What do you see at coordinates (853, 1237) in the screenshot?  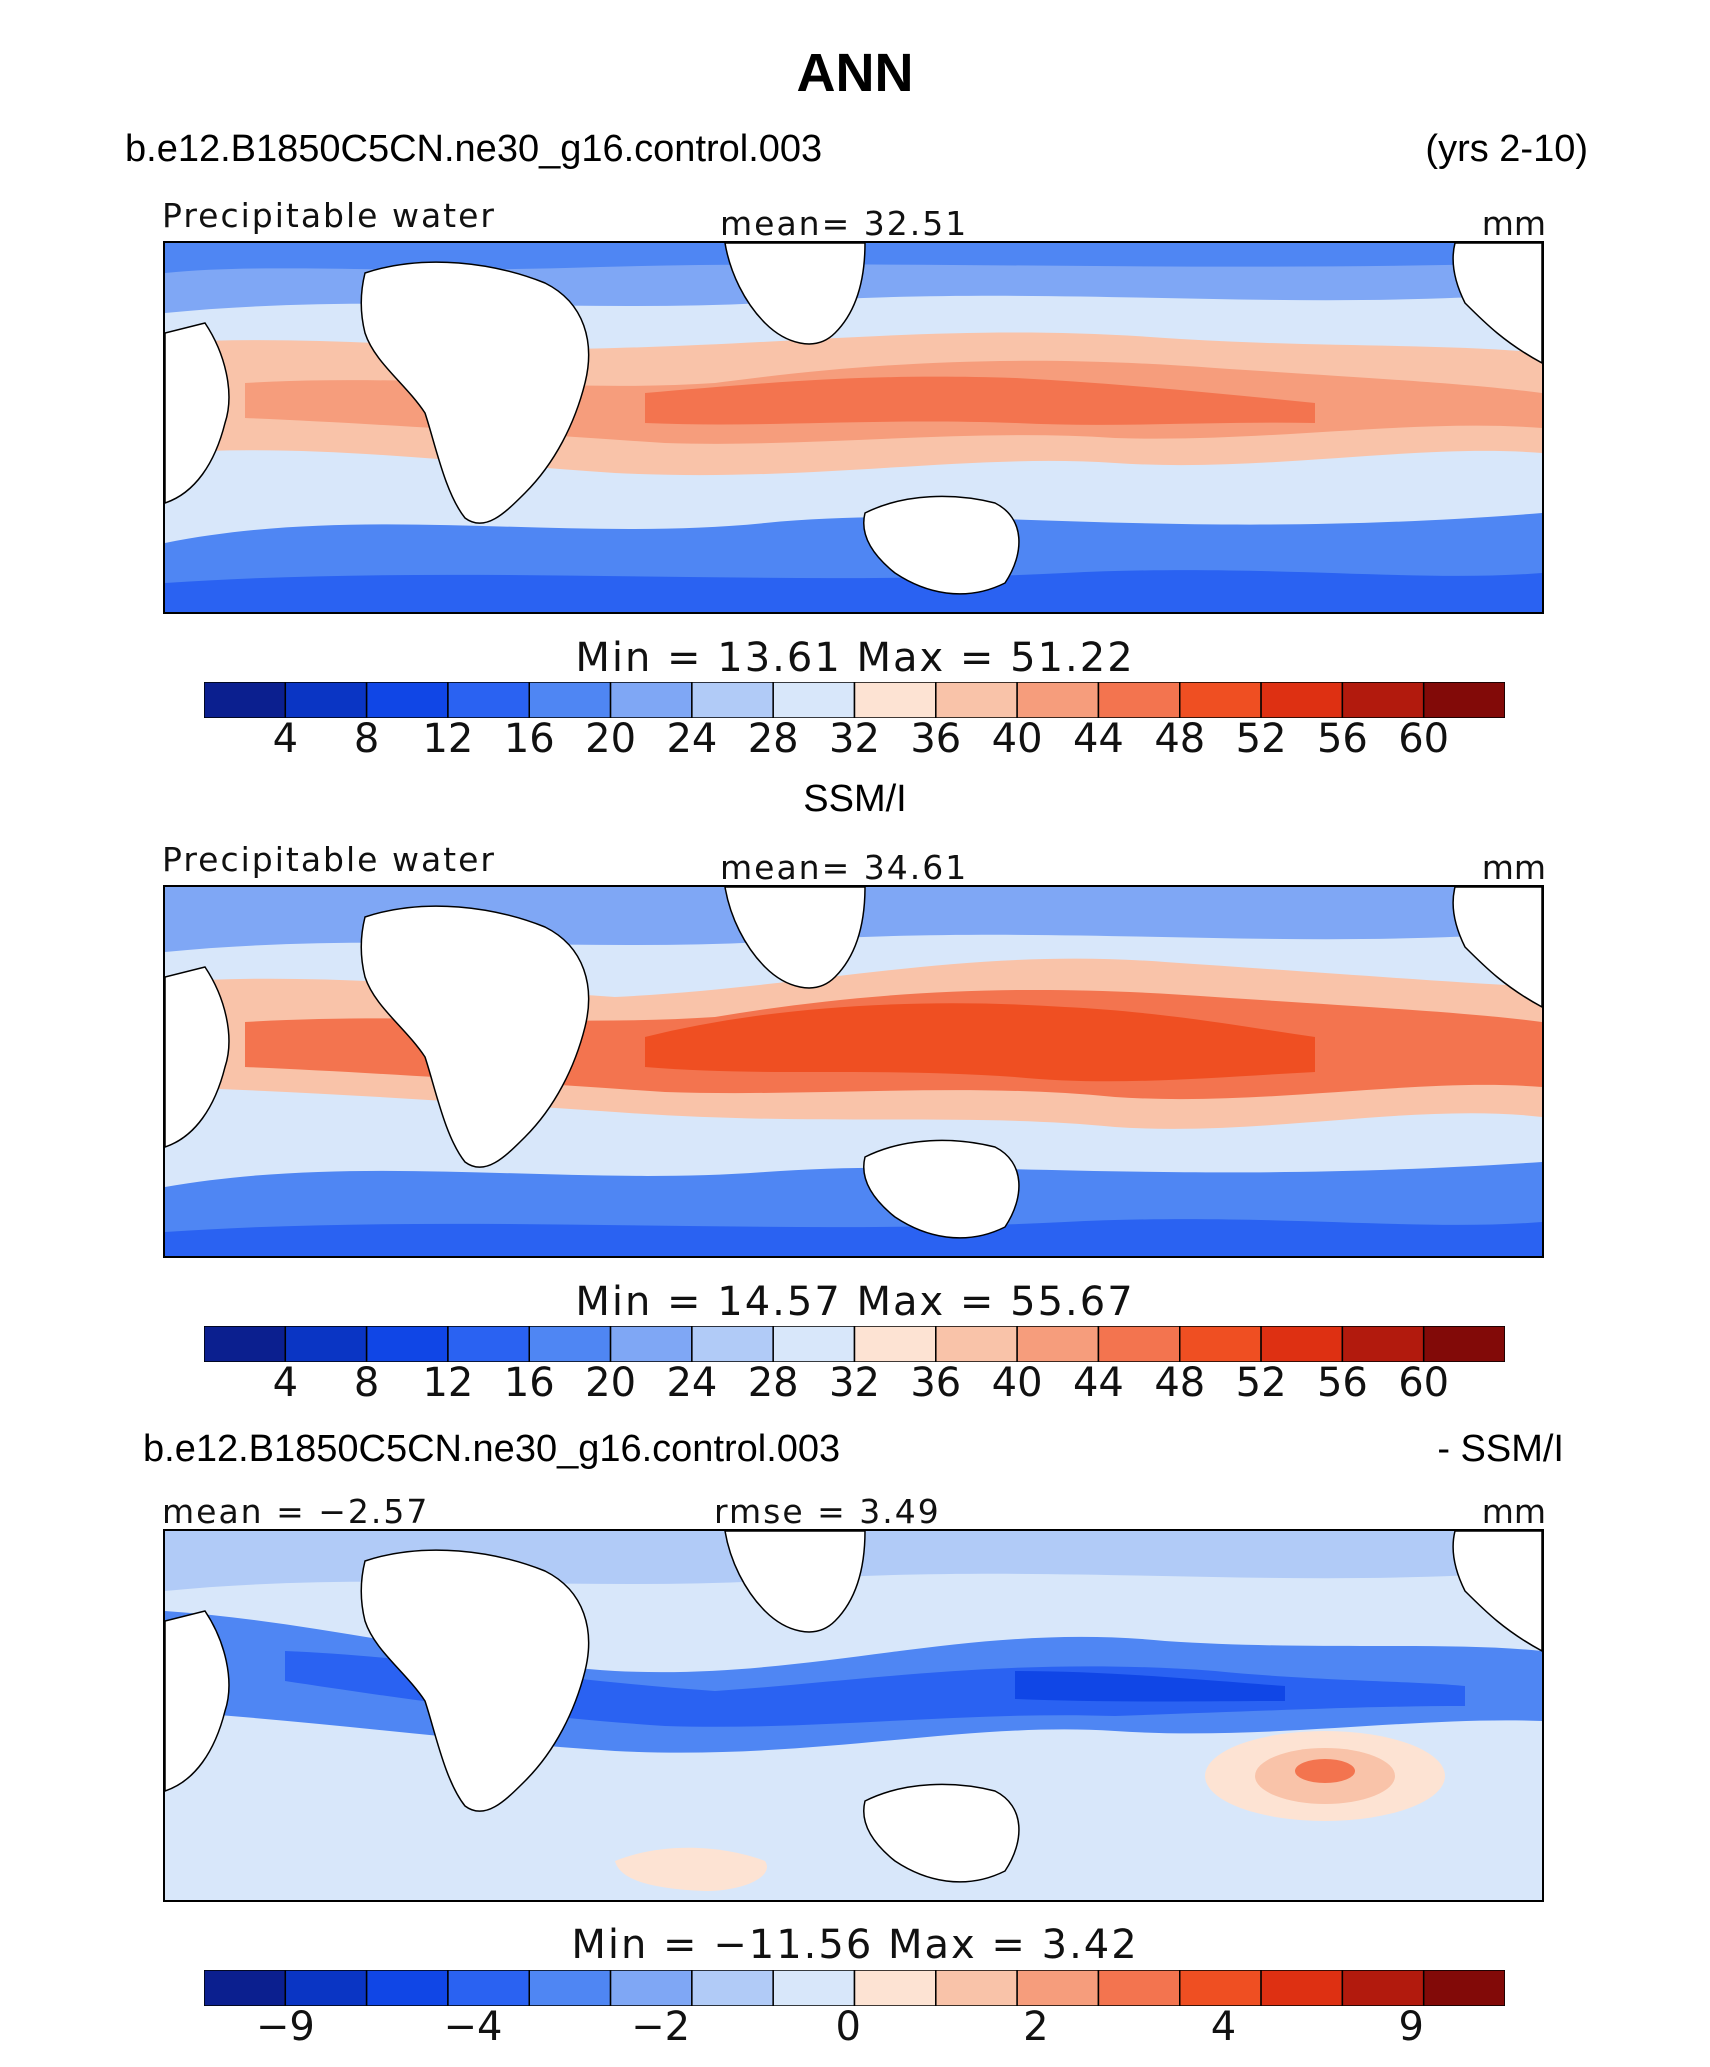 I see `panel2-south-deep` at bounding box center [853, 1237].